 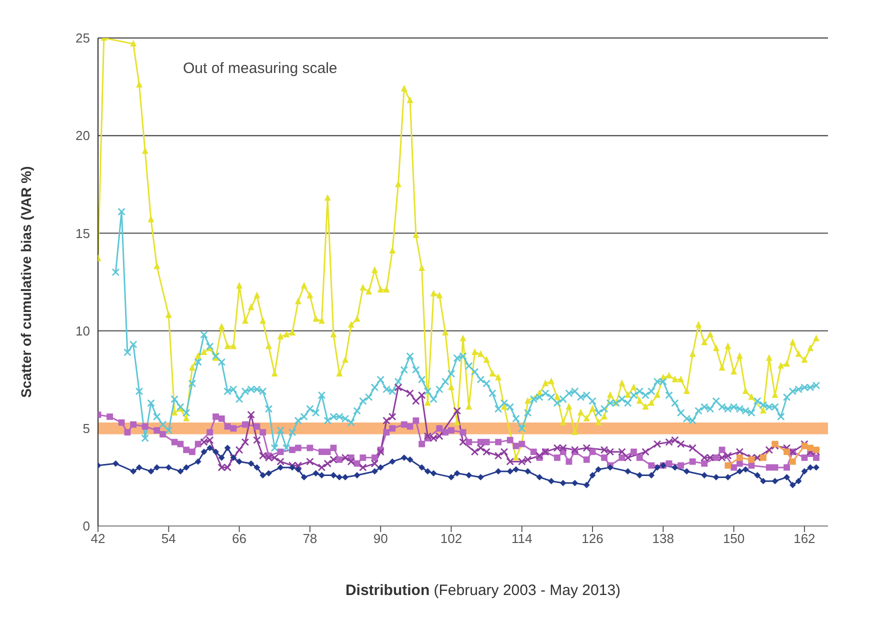 I want to click on y-tick-label: 10, so click(x=83, y=330).